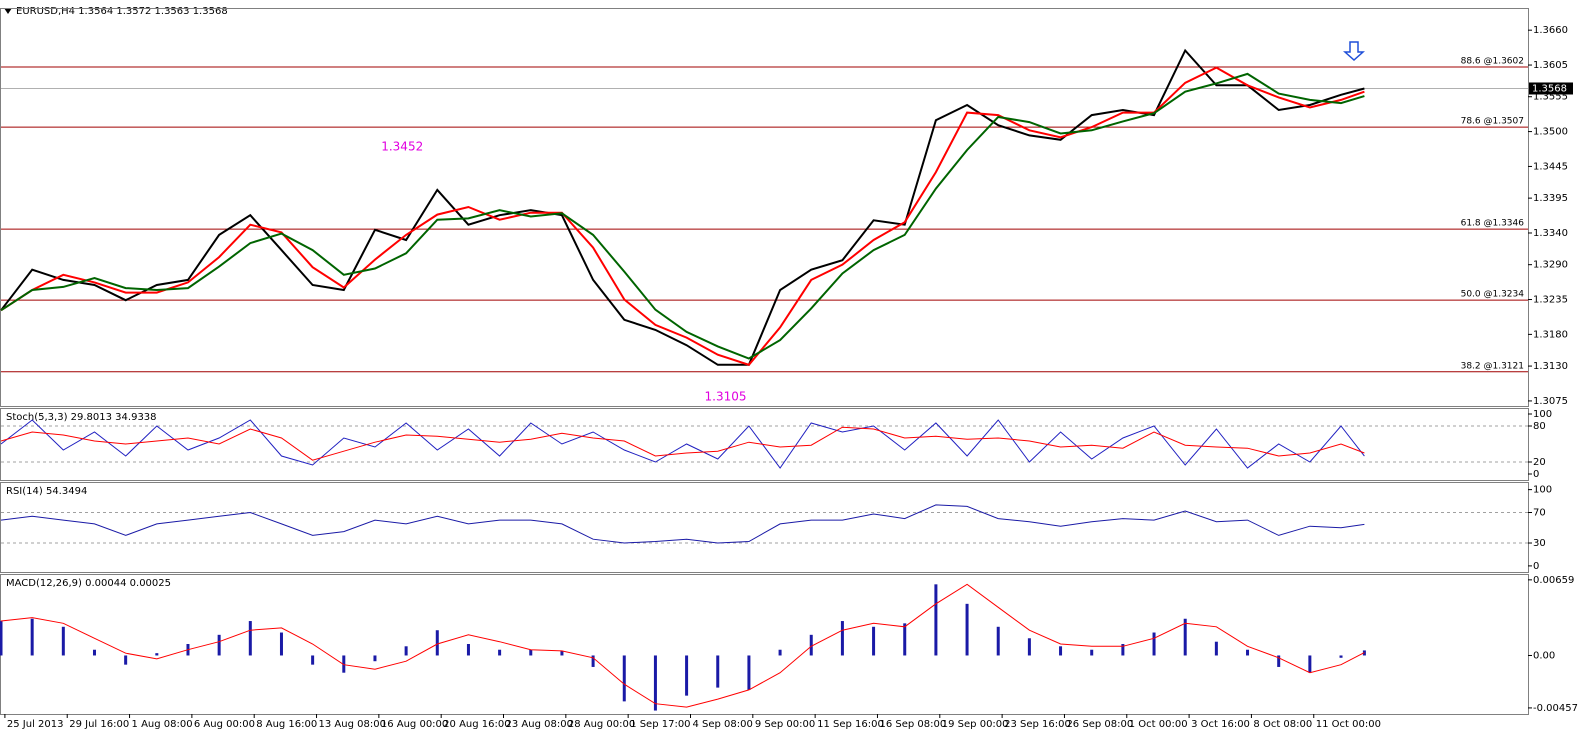 Image resolution: width=1596 pixels, height=746 pixels. What do you see at coordinates (162, 724) in the screenshot?
I see `x-tick-label: 1 Aug 08:00` at bounding box center [162, 724].